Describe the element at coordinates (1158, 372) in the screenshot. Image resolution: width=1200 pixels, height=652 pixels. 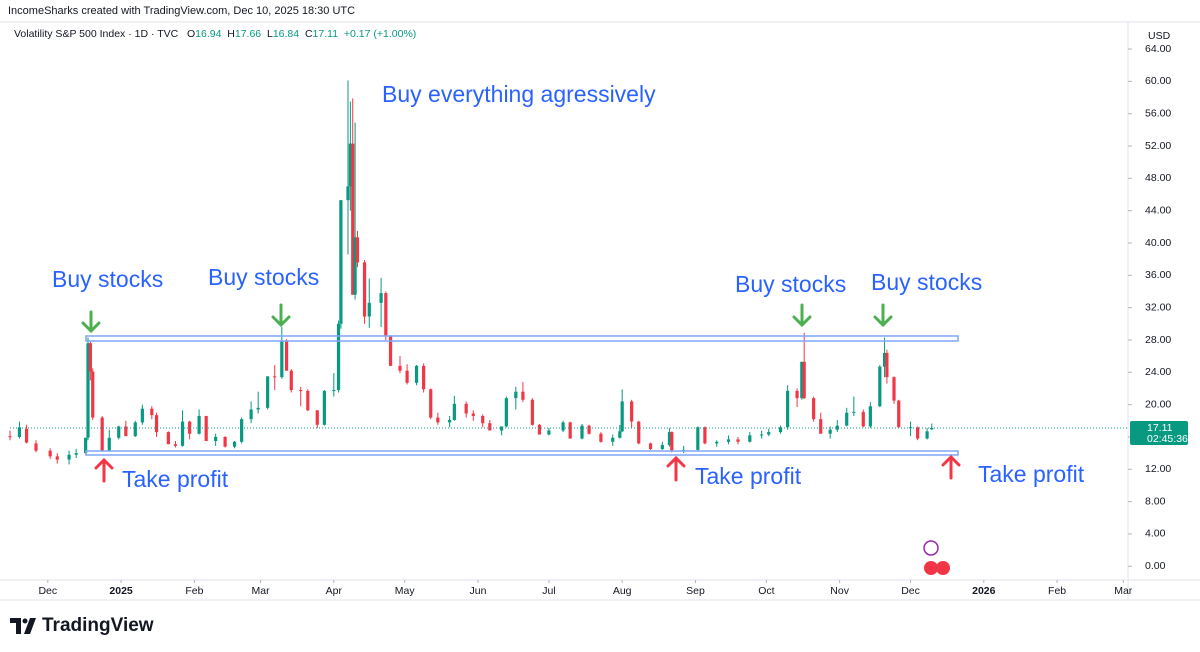
I see `y-tick-label: 24.00` at that location.